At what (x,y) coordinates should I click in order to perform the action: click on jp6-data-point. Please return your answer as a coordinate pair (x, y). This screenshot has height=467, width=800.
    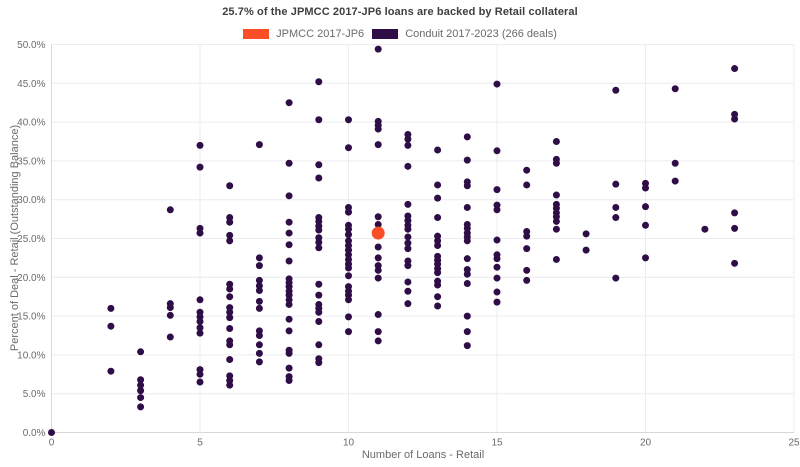
    Looking at the image, I should click on (378, 233).